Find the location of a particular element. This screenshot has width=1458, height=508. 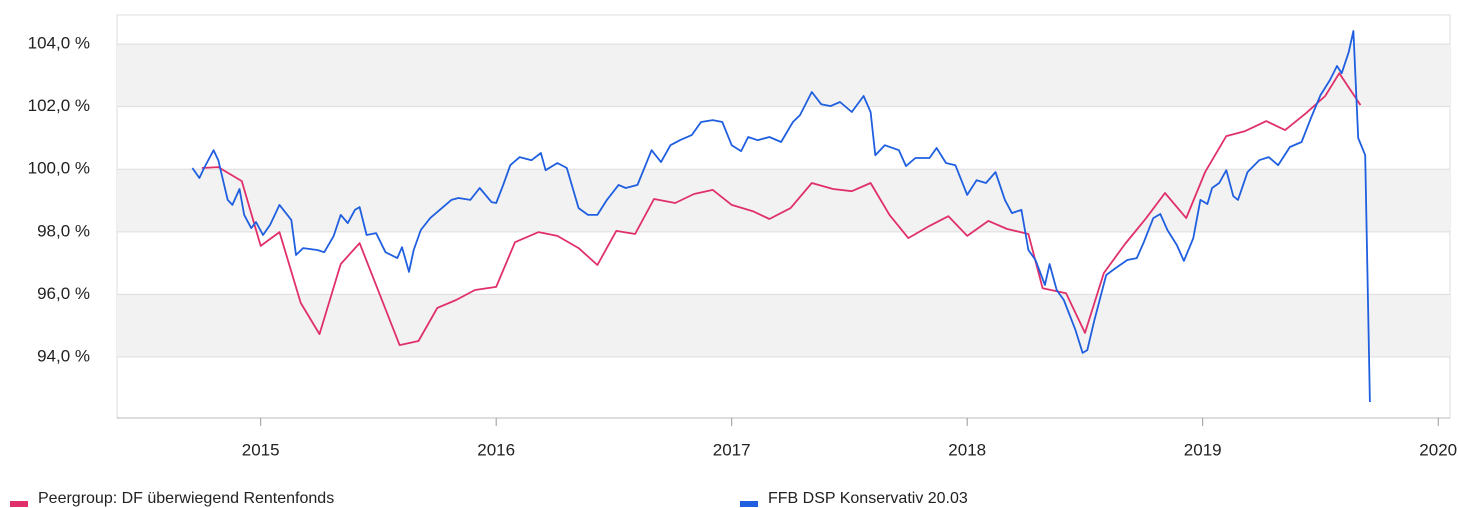

y-tick-label: 98,0 % is located at coordinates (63, 230).